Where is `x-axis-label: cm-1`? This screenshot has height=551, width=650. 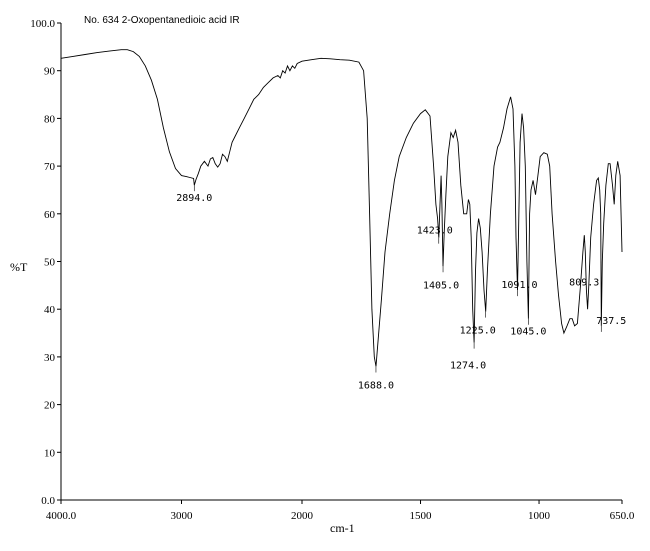 x-axis-label: cm-1 is located at coordinates (342, 528).